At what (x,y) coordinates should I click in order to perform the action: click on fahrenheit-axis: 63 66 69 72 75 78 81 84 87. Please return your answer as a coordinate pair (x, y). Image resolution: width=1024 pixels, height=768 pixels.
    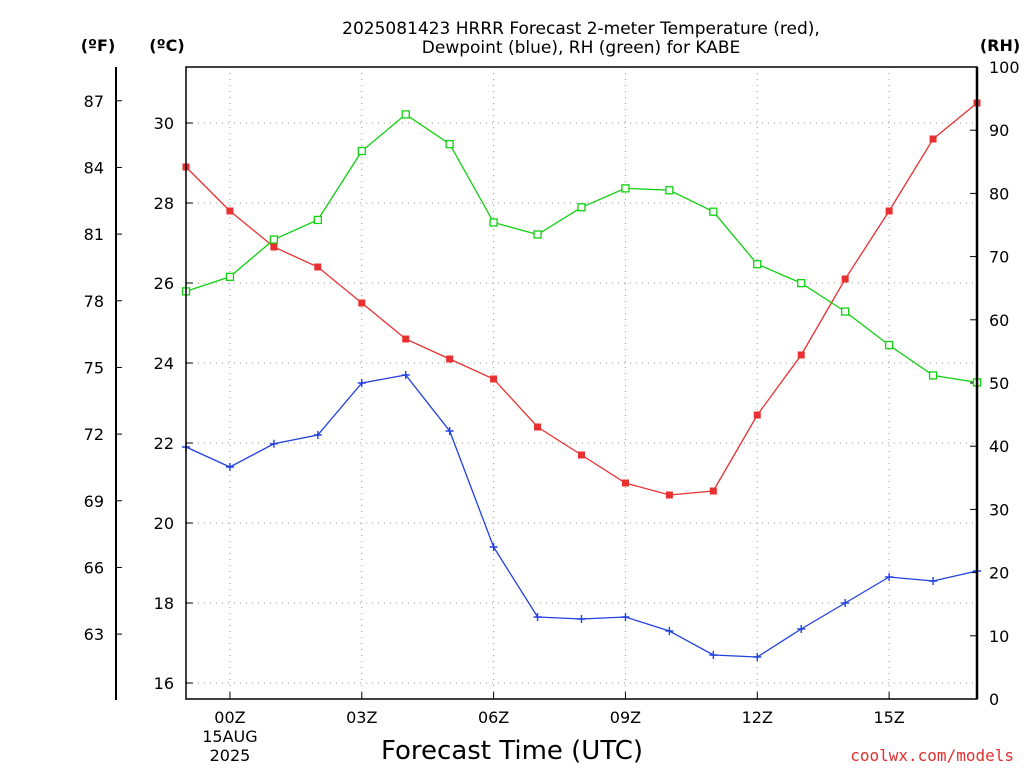
    Looking at the image, I should click on (103, 368).